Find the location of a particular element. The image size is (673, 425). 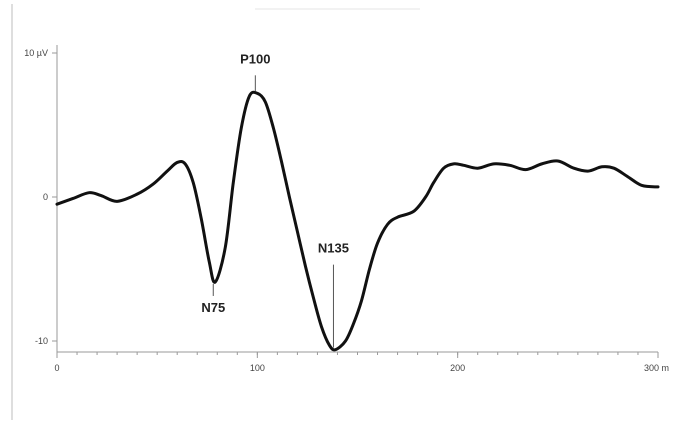

x-ticks: 0 100 200 300 m is located at coordinates (361, 362).